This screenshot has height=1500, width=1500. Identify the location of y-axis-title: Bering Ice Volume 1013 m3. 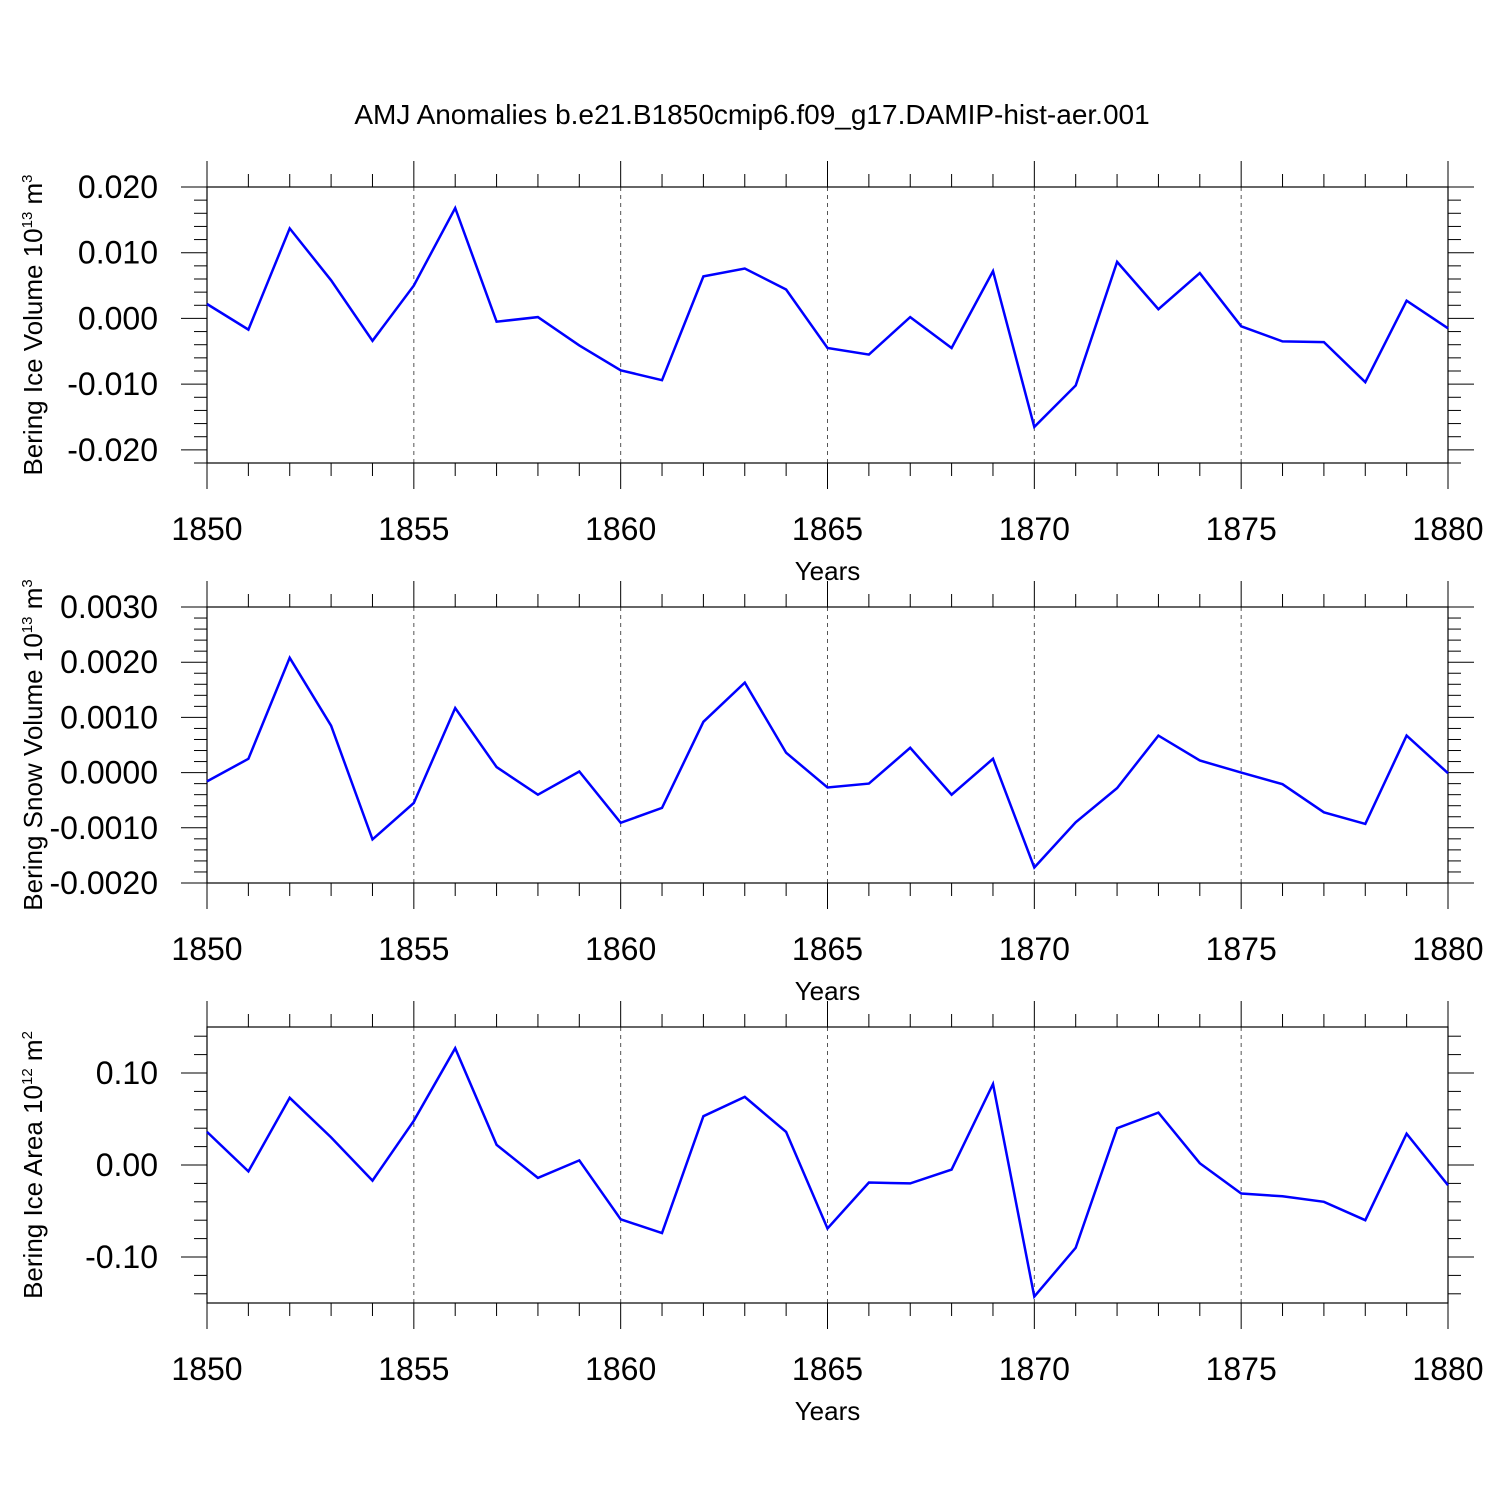
(33, 324).